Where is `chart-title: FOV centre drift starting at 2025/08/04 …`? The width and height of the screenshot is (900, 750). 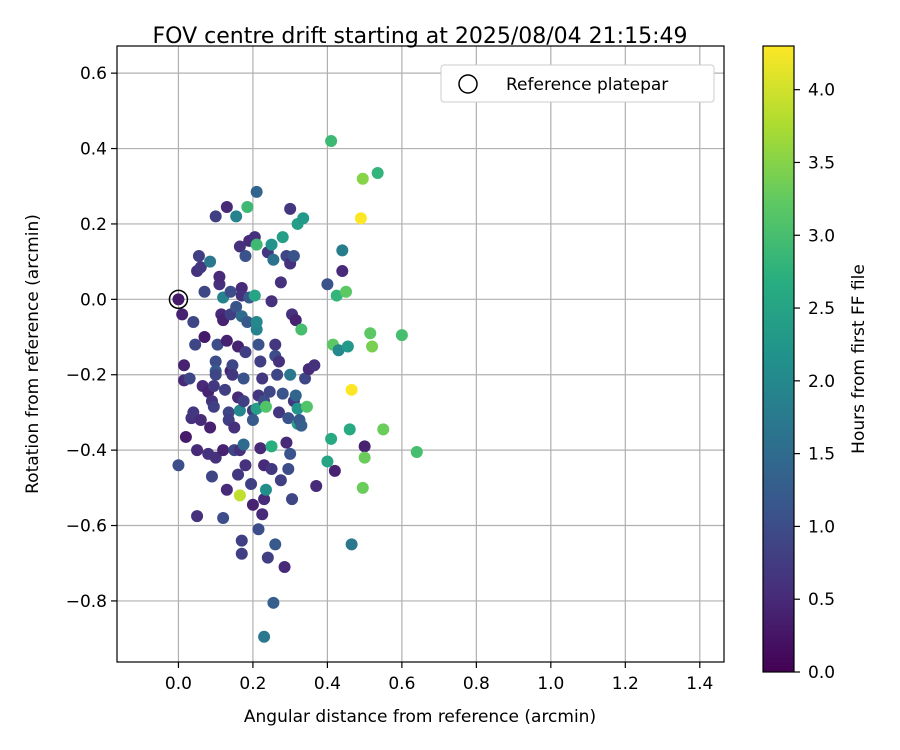
chart-title: FOV centre drift starting at 2025/08/04 … is located at coordinates (420, 36).